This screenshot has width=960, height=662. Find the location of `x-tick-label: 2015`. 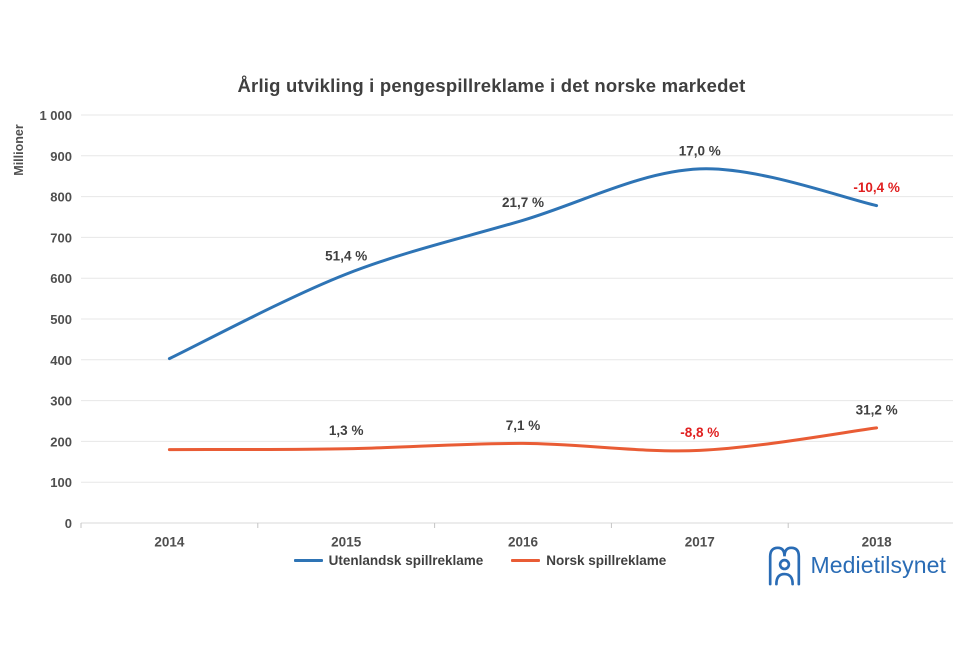

x-tick-label: 2015 is located at coordinates (346, 542).